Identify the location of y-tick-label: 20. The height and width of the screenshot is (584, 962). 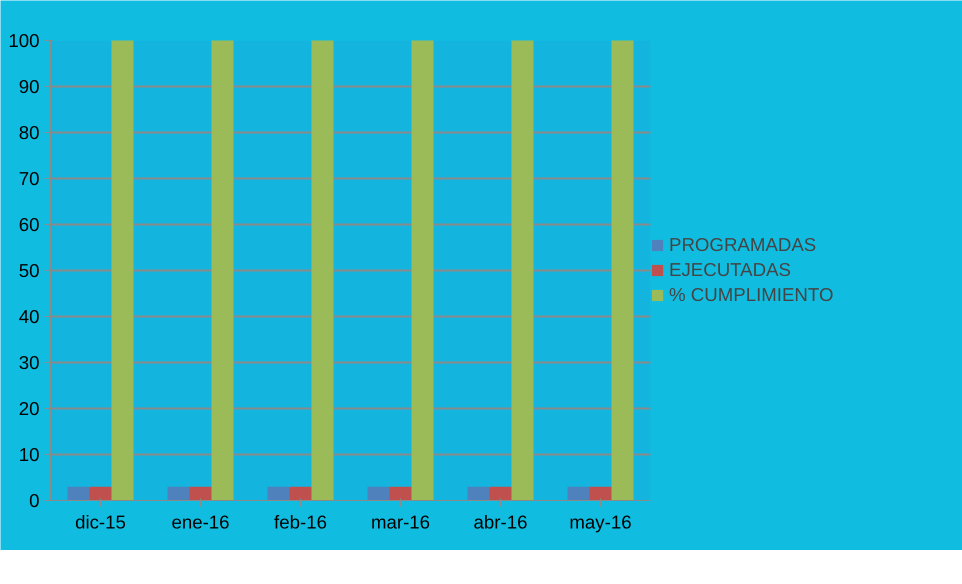
(29, 408).